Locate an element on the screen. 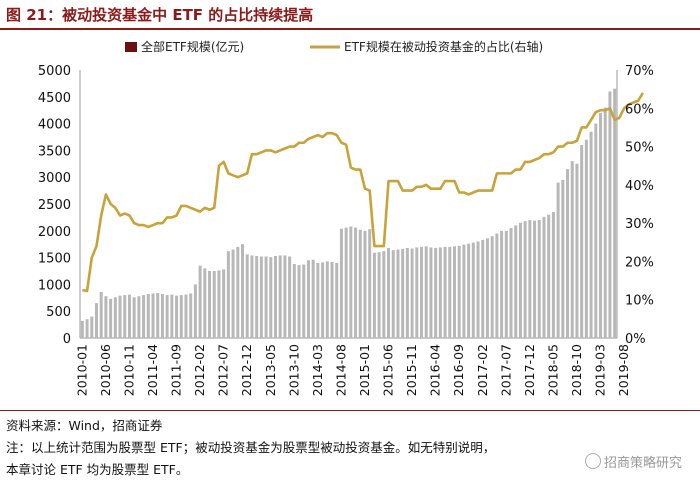 The height and width of the screenshot is (490, 700). y-right-tick-label: 40% is located at coordinates (639, 186).